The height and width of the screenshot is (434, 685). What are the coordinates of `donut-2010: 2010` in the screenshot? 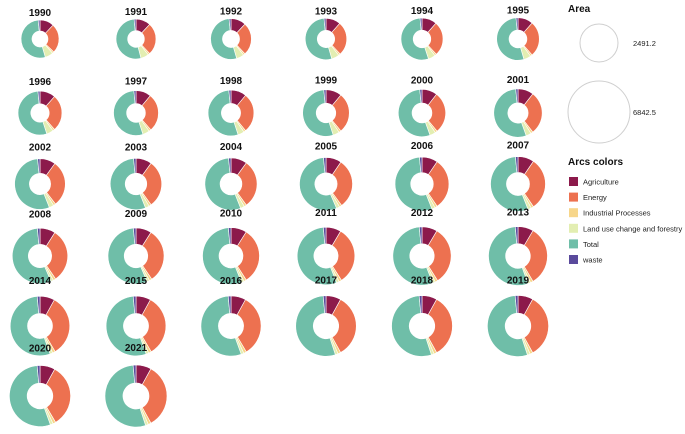 It's located at (231, 247).